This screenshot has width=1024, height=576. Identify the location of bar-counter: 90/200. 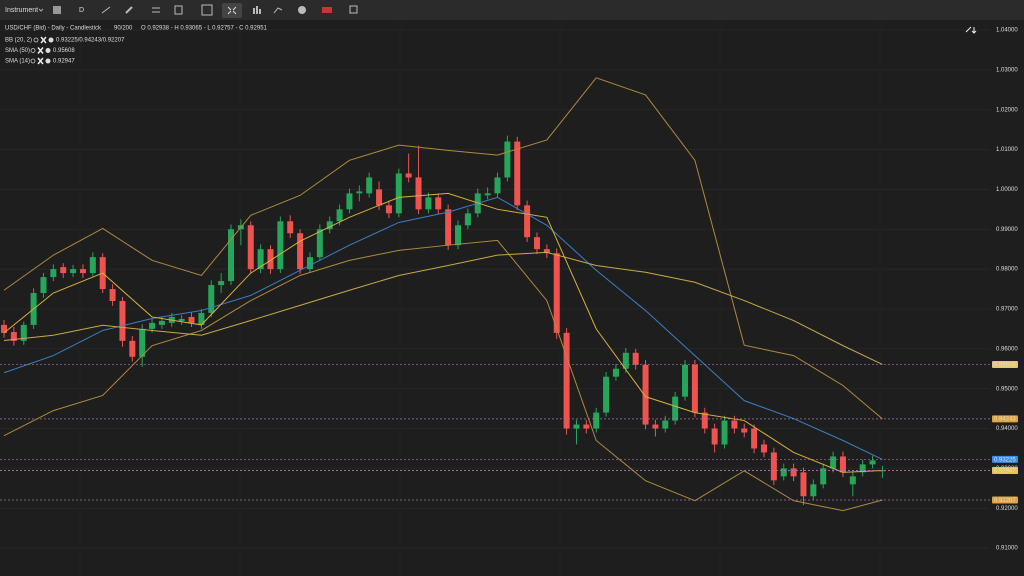
(123, 29).